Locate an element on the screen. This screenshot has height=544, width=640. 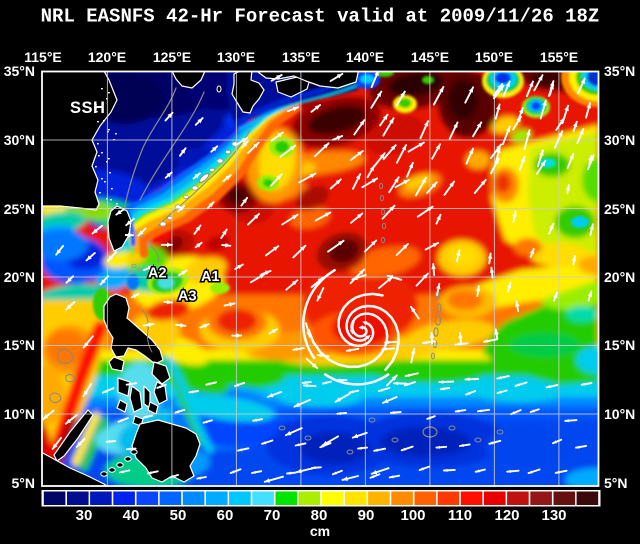
svg-text: 110 is located at coordinates (460, 515).